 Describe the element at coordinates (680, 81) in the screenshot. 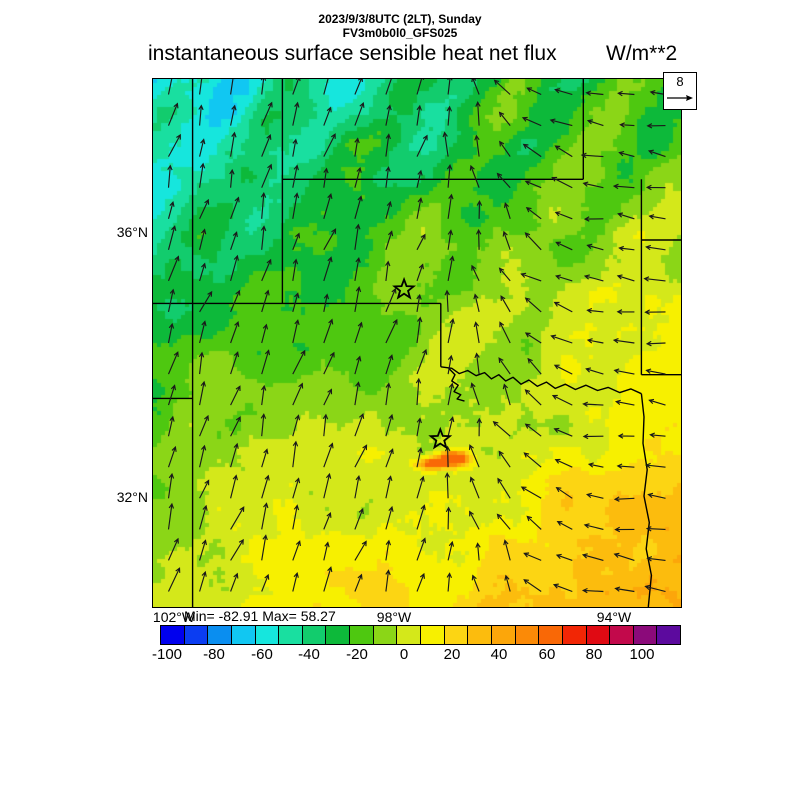

I see `wind-vector-legend-value: 8` at that location.